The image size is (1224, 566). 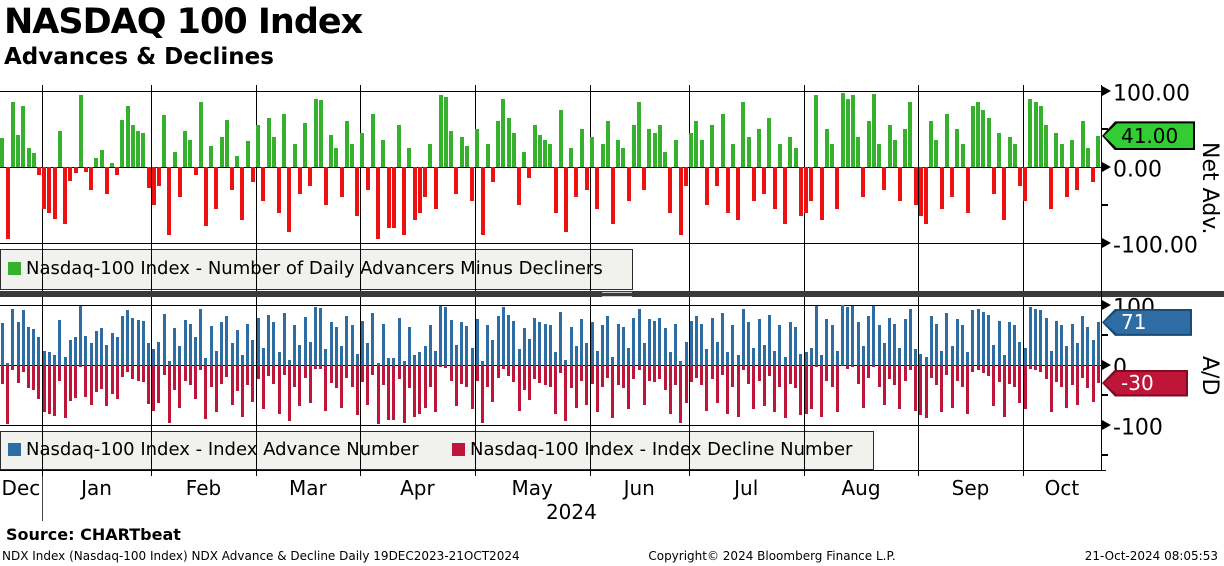 What do you see at coordinates (213, 449) in the screenshot?
I see `legend-advance: Nasdaq-100 Index - Index Advance Number` at bounding box center [213, 449].